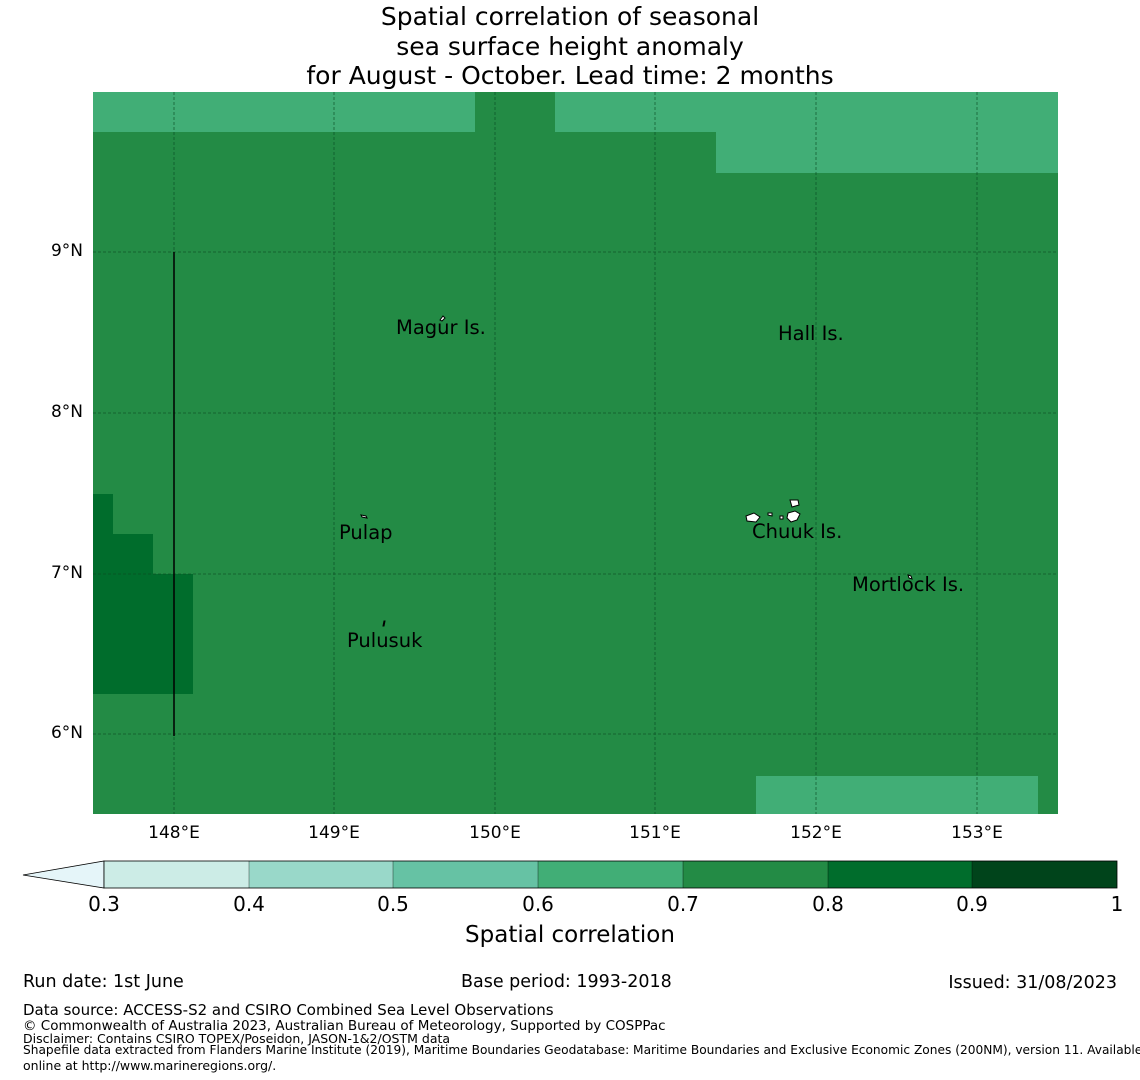 Image resolution: width=1140 pixels, height=1080 pixels. I want to click on place-label-chuuk: Chuuk Is., so click(797, 531).